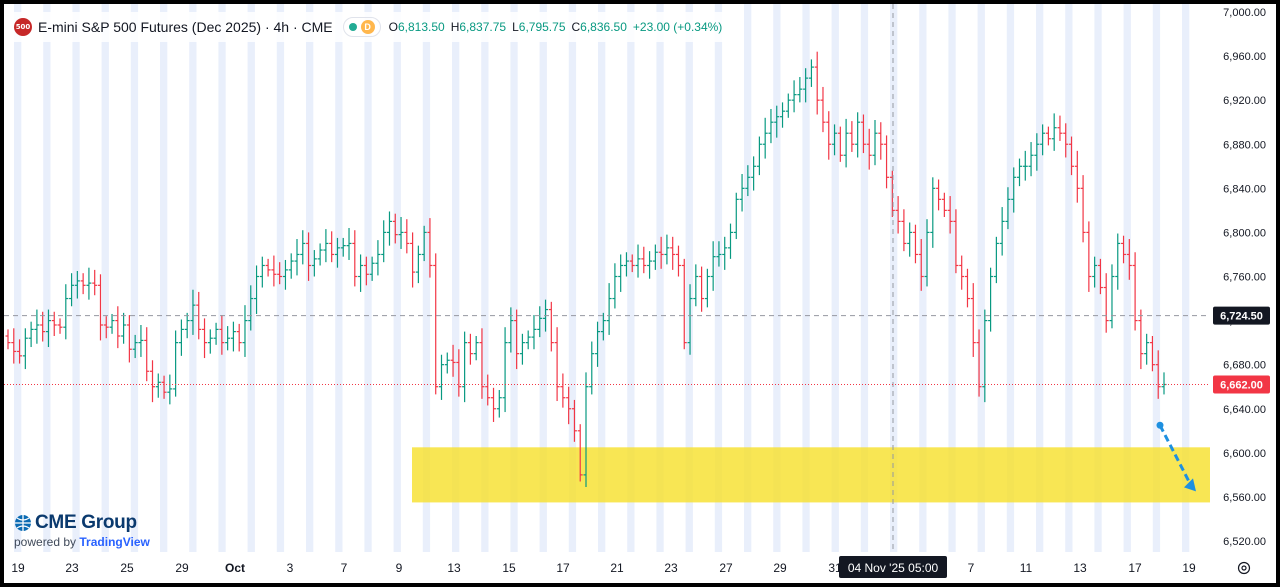 The height and width of the screenshot is (587, 1280). I want to click on y-tick-label: 6,560.00, so click(1244, 498).